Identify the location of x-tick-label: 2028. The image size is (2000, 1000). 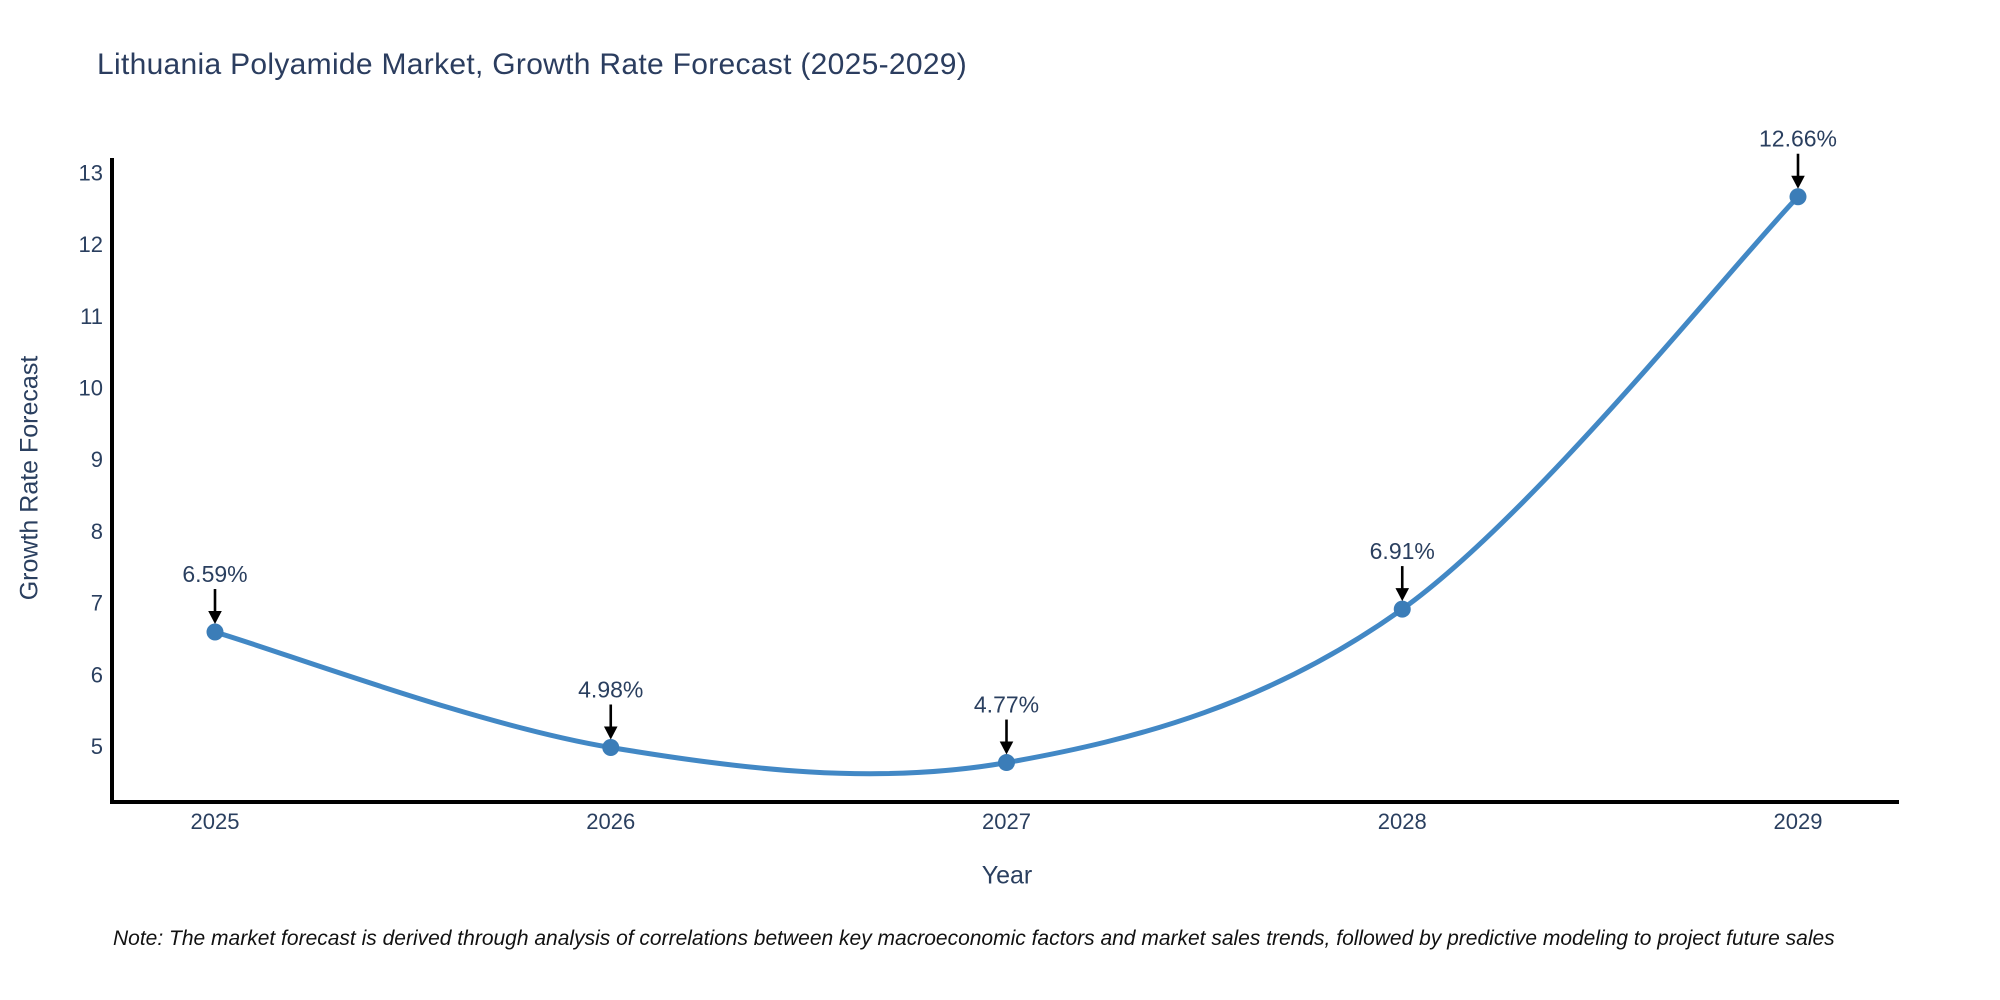
(1402, 821).